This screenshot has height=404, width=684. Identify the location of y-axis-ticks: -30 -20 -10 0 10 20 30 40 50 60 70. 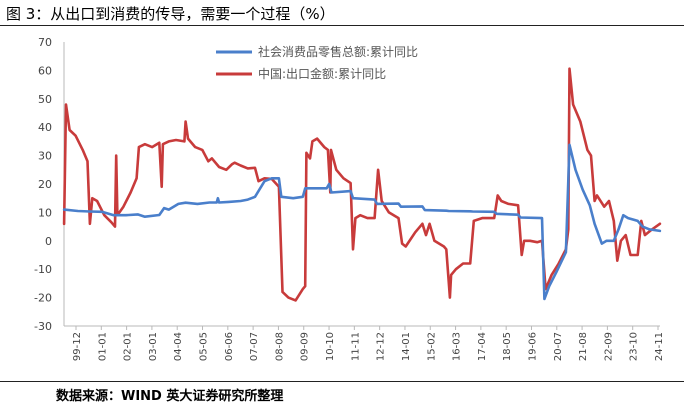
(43, 184).